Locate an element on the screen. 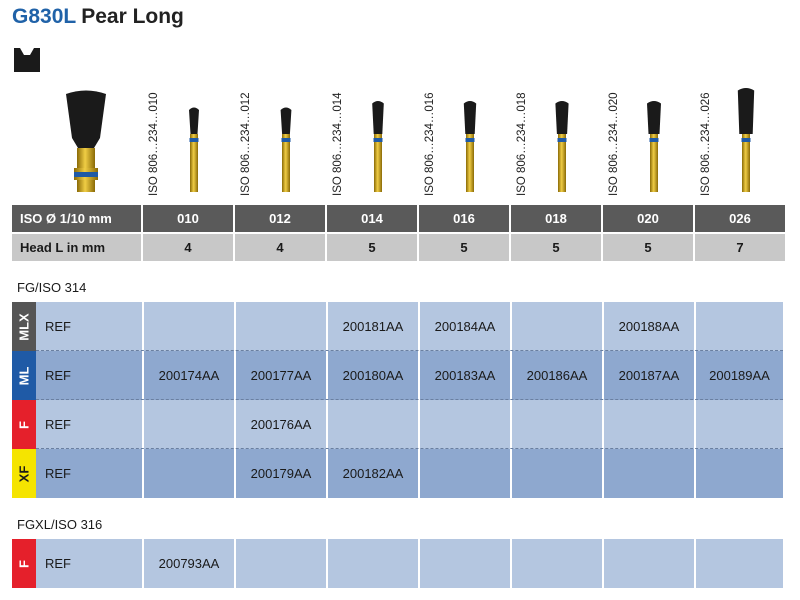 The height and width of the screenshot is (600, 800). iso-diameter-label: ISO Ø 1/10 mm is located at coordinates (77, 219).